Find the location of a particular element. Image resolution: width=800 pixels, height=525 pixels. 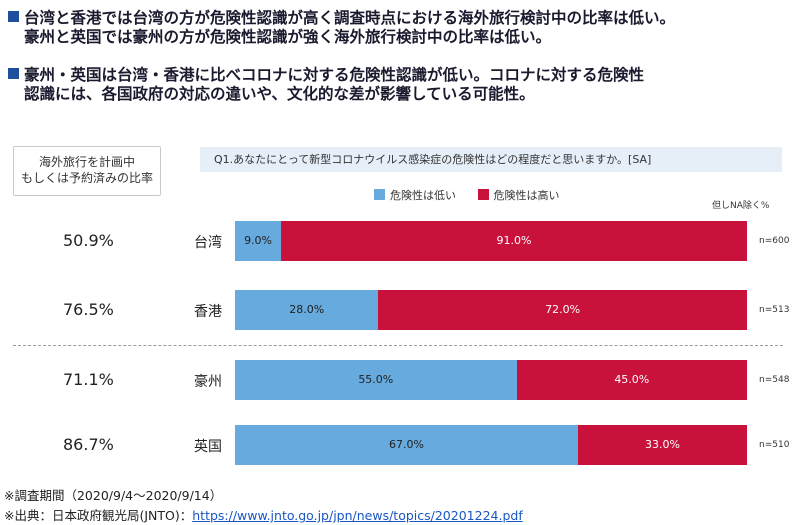

planning-ratio-header-line-2: もしくは予約済みの比率 is located at coordinates (86, 178).